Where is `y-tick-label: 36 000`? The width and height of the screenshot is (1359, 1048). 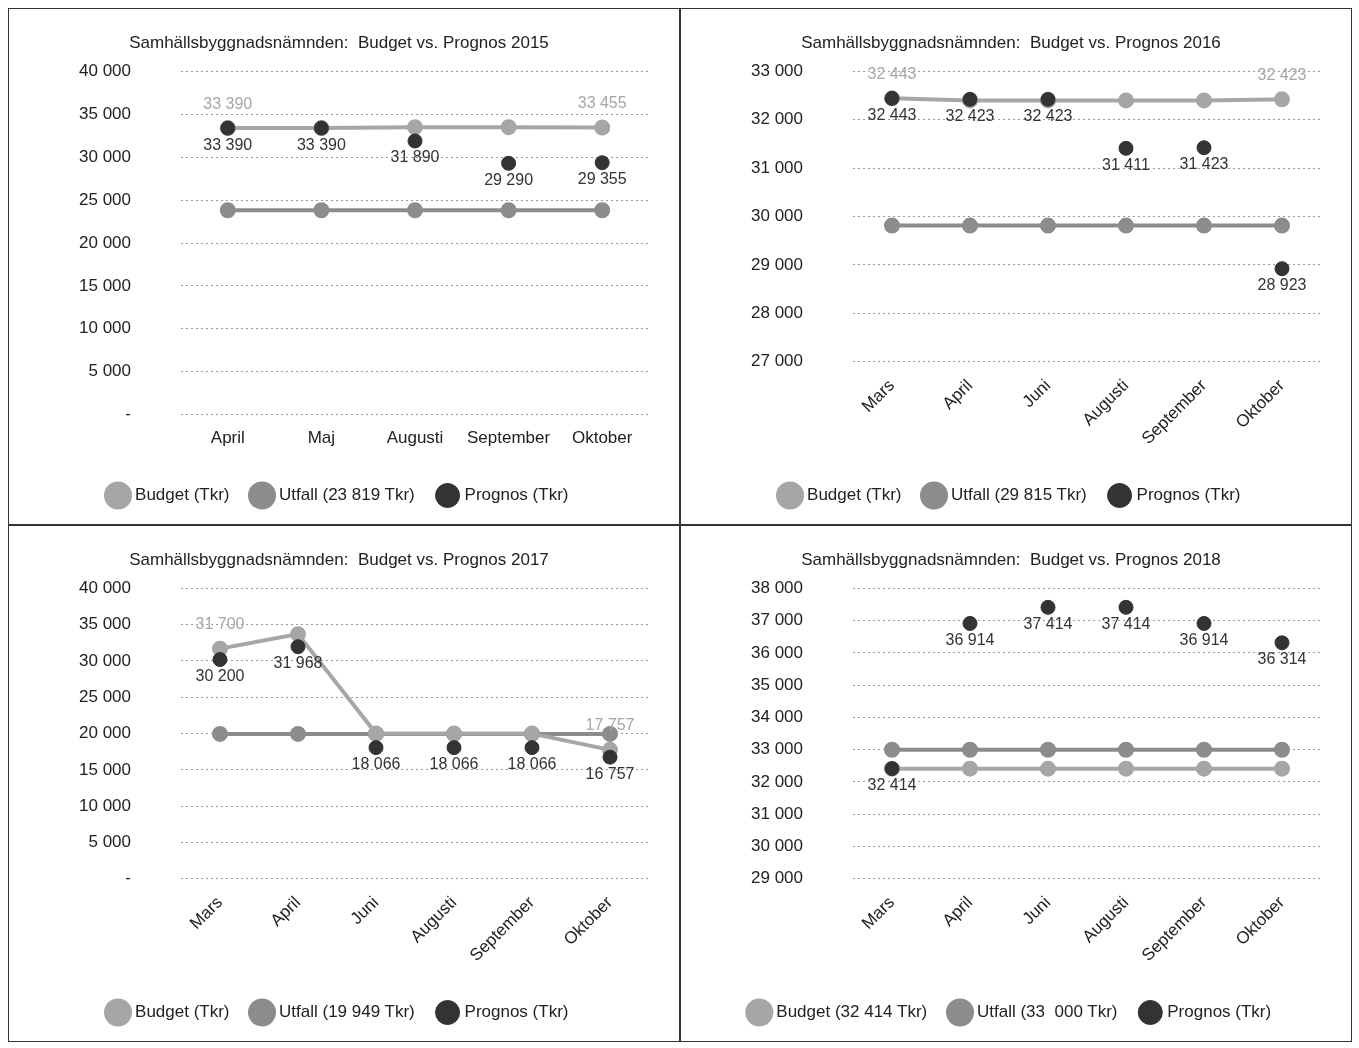
y-tick-label: 36 000 is located at coordinates (777, 652).